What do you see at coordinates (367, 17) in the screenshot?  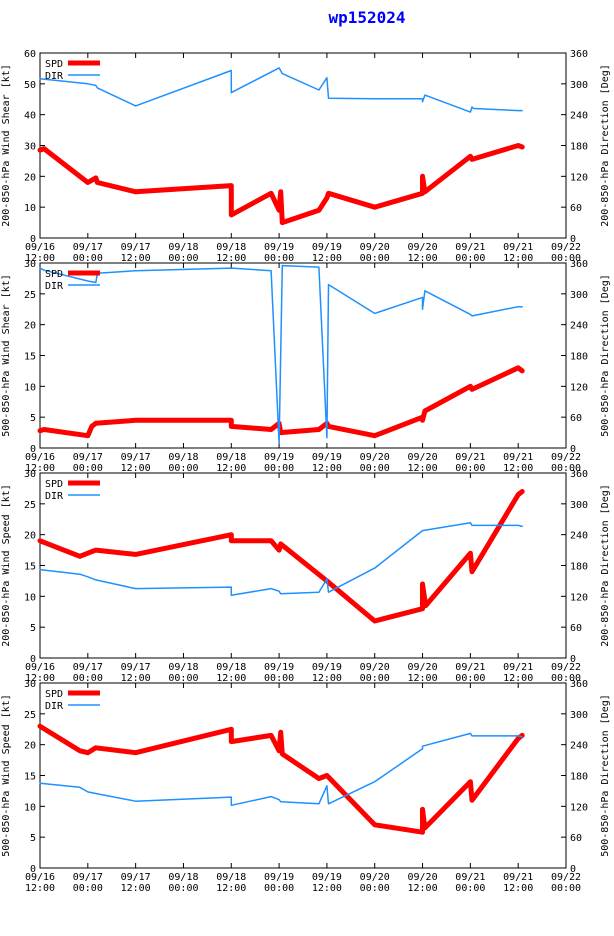 I see `chart-title: wp152024` at bounding box center [367, 17].